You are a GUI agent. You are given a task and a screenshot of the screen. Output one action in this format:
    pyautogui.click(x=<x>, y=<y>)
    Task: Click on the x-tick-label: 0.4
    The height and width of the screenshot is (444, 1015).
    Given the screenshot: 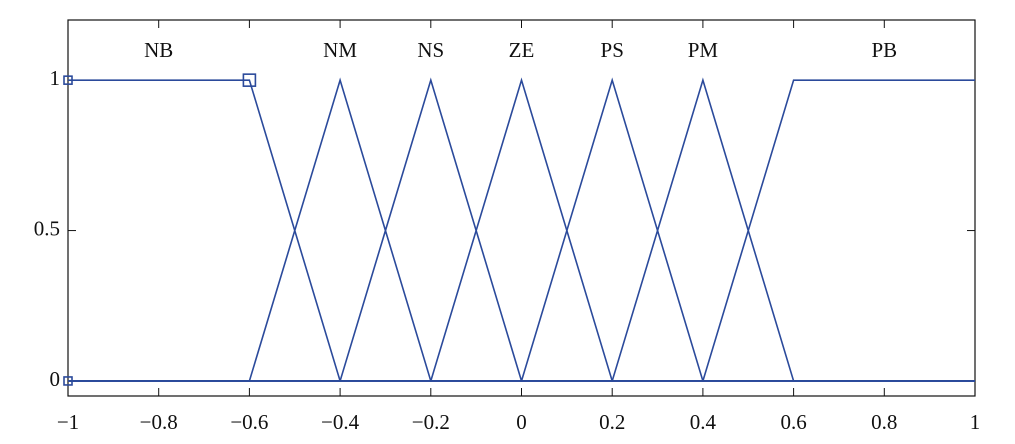 What is the action you would take?
    pyautogui.click(x=703, y=422)
    